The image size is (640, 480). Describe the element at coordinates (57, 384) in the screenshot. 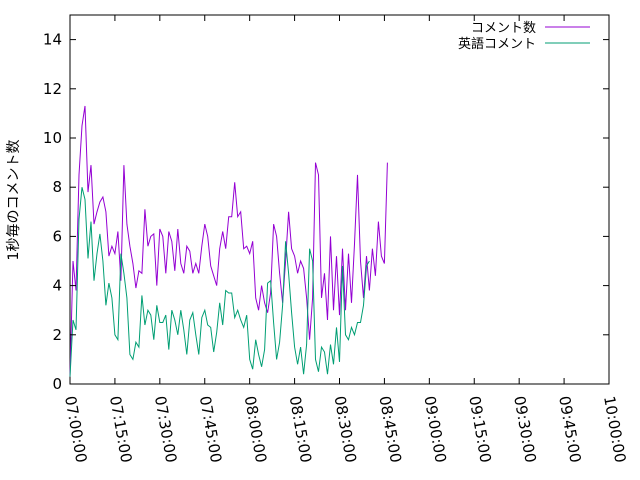

I see `y-tick-label: 0` at that location.